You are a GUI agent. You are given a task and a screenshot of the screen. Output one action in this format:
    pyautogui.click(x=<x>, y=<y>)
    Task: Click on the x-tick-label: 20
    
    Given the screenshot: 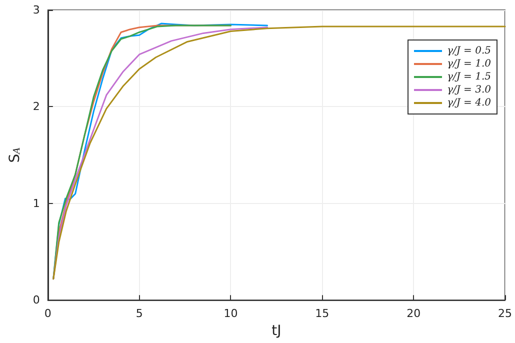 What is the action you would take?
    pyautogui.click(x=413, y=313)
    